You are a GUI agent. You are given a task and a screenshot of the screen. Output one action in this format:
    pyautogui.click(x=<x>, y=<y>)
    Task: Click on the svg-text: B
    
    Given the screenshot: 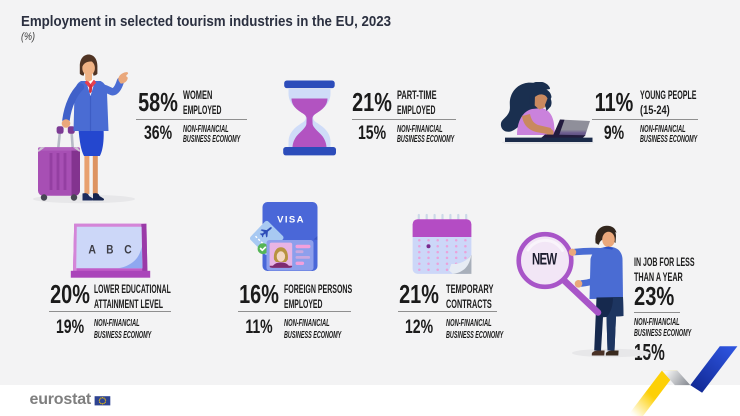 What is the action you would take?
    pyautogui.click(x=109, y=250)
    